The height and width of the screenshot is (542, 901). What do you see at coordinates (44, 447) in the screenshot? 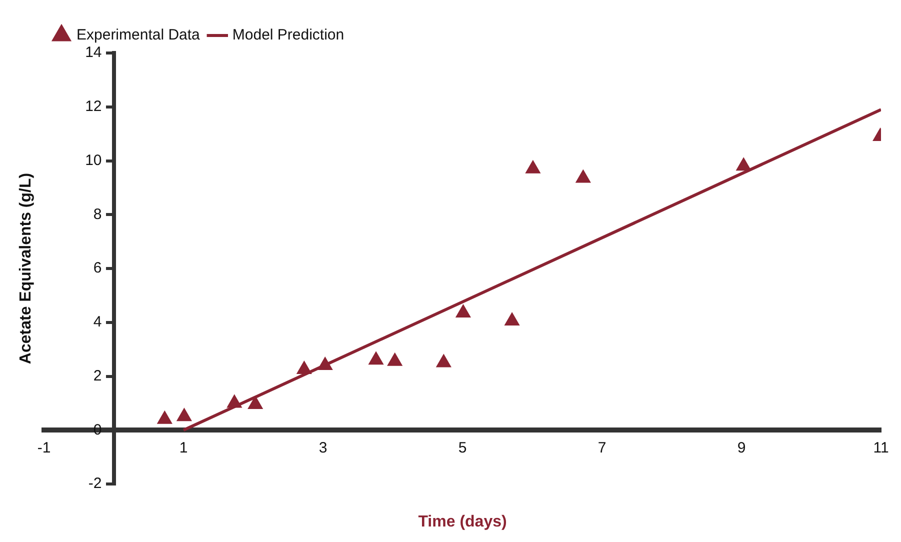
I see `x-tick-label: -1` at bounding box center [44, 447].